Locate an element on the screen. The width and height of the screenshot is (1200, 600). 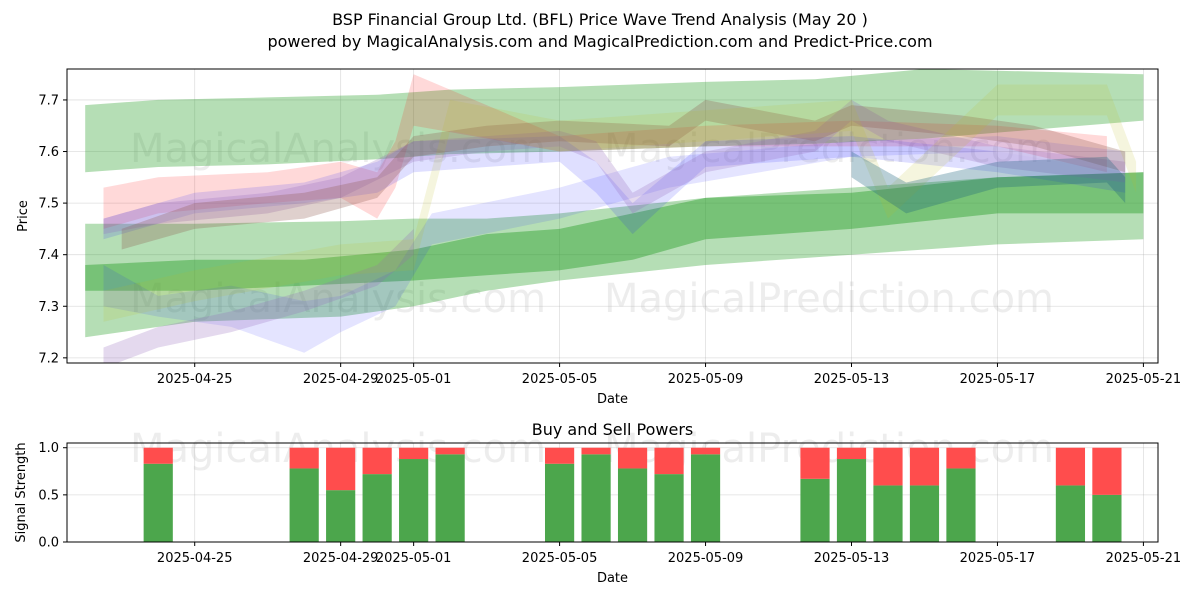
wave-band-blue-upper-wave is located at coordinates (614, 188).